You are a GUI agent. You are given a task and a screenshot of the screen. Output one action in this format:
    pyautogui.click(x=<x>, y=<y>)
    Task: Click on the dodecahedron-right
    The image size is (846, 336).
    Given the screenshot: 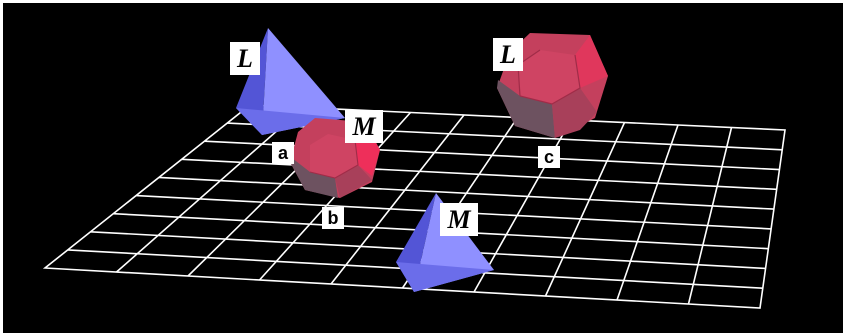 What is the action you would take?
    pyautogui.click(x=552, y=85)
    